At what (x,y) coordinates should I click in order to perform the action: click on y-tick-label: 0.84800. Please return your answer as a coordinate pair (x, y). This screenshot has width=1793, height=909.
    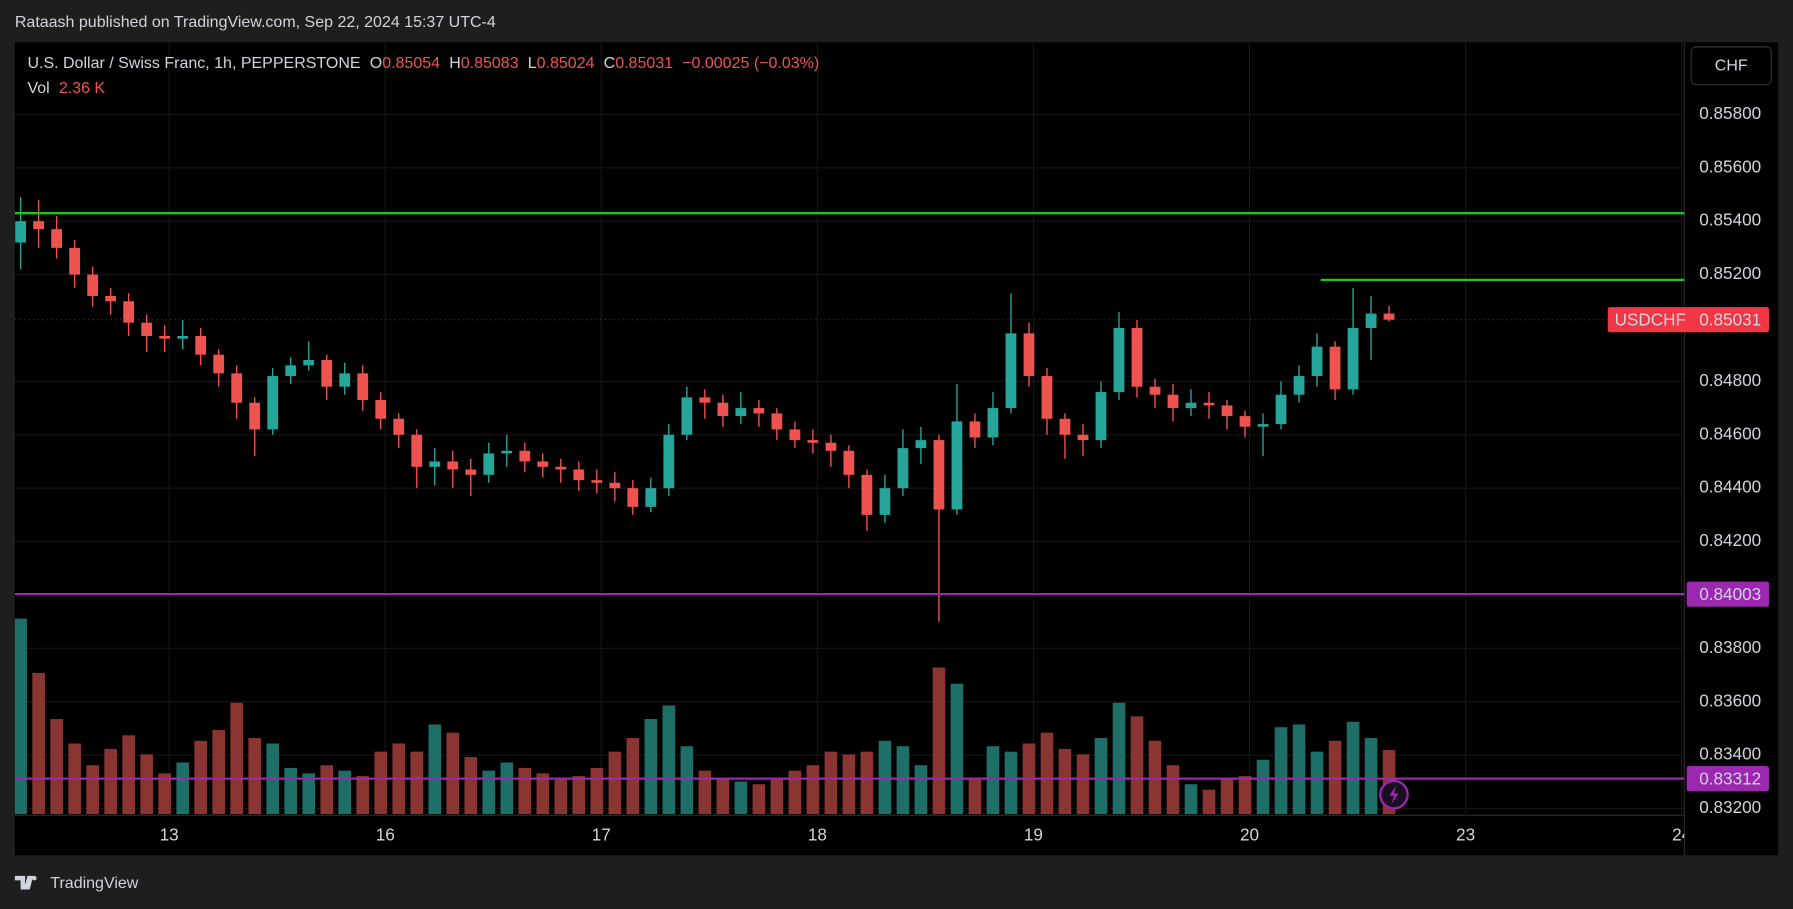
    Looking at the image, I should click on (1730, 380).